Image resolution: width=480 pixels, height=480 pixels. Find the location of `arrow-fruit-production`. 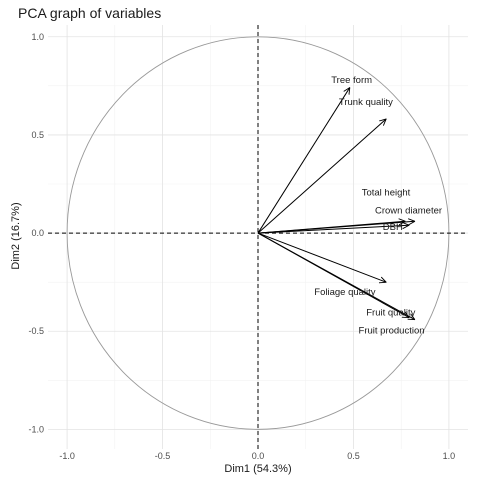

arrow-fruit-production is located at coordinates (336, 275).